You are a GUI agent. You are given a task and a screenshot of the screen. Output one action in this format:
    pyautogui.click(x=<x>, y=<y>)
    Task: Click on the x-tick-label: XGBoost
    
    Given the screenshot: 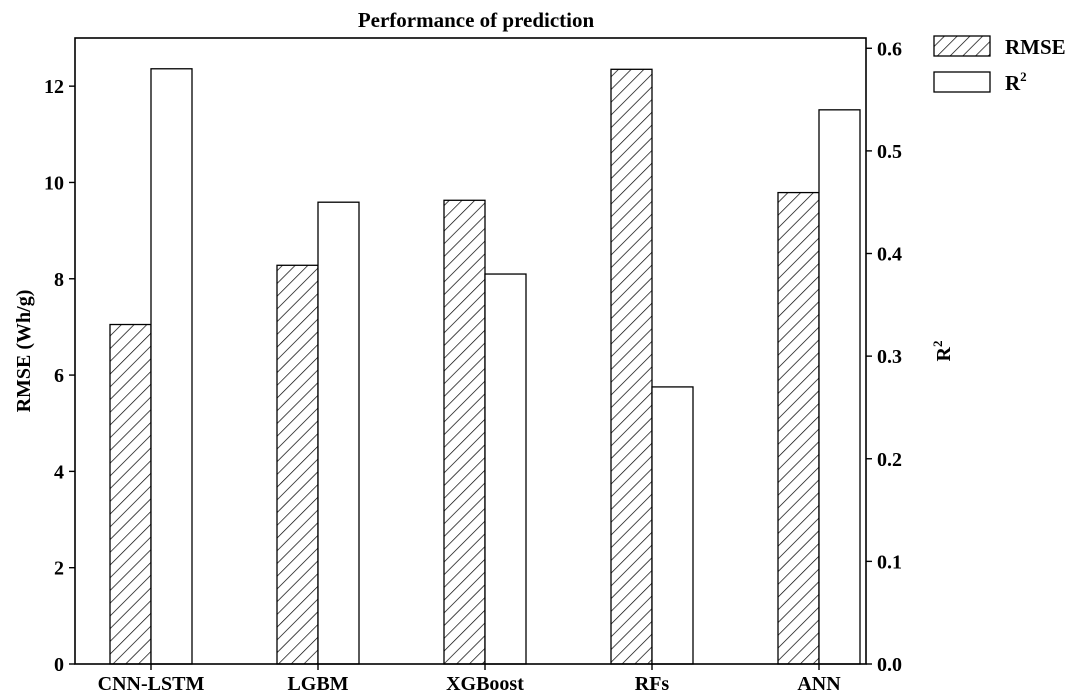 What is the action you would take?
    pyautogui.click(x=485, y=682)
    